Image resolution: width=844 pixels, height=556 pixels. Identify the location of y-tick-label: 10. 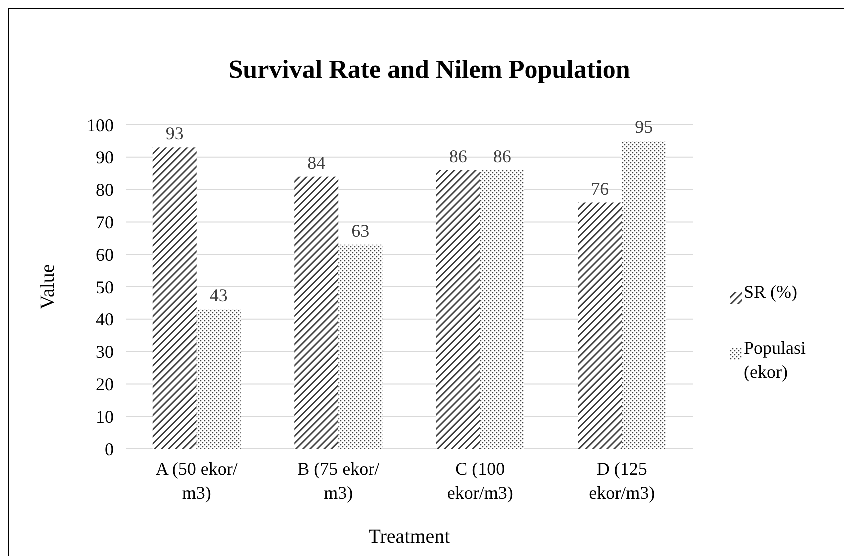
(105, 416).